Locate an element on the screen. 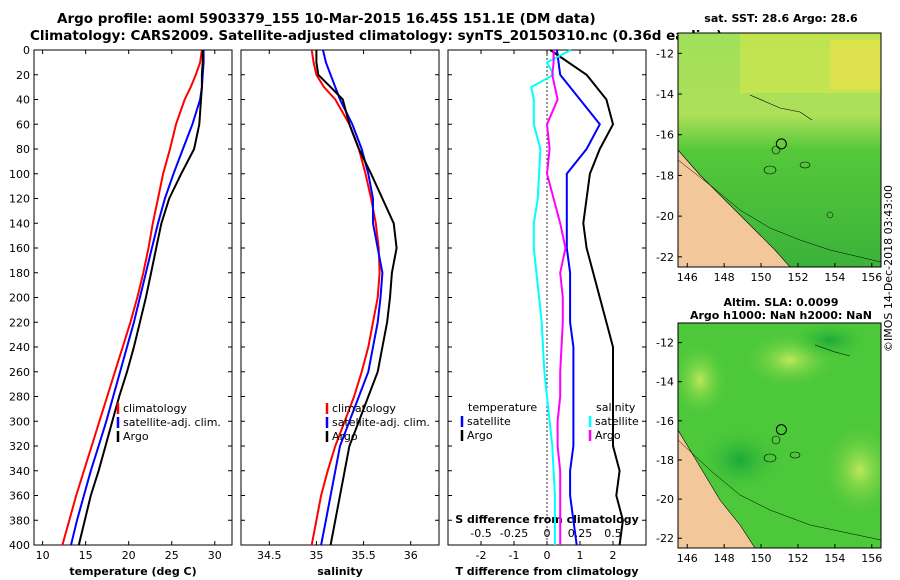 Image resolution: width=900 pixels, height=580 pixels. top-x-tick-label: 0.5 is located at coordinates (613, 533).